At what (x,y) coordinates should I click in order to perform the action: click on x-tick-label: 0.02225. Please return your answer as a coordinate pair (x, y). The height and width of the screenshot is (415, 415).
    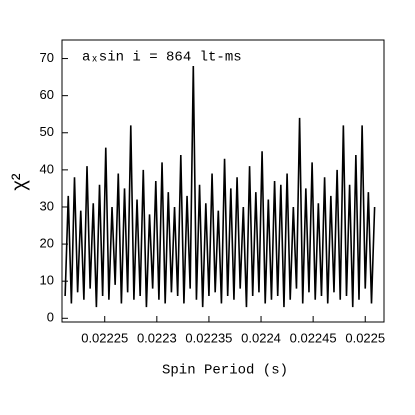
    Looking at the image, I should click on (104, 337).